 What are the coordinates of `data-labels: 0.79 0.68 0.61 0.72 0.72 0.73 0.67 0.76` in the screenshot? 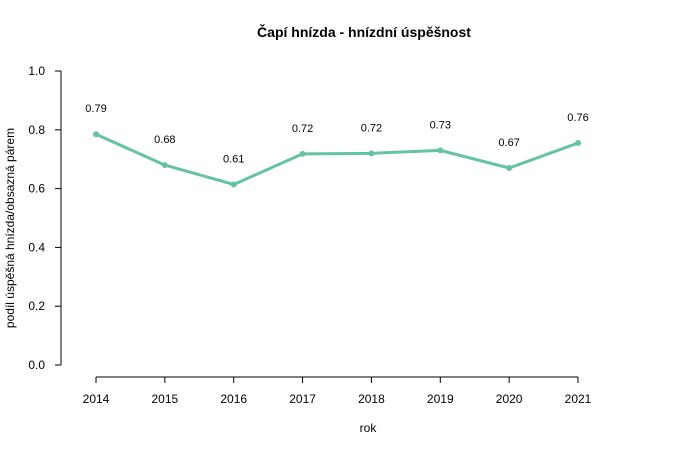 It's located at (336, 134).